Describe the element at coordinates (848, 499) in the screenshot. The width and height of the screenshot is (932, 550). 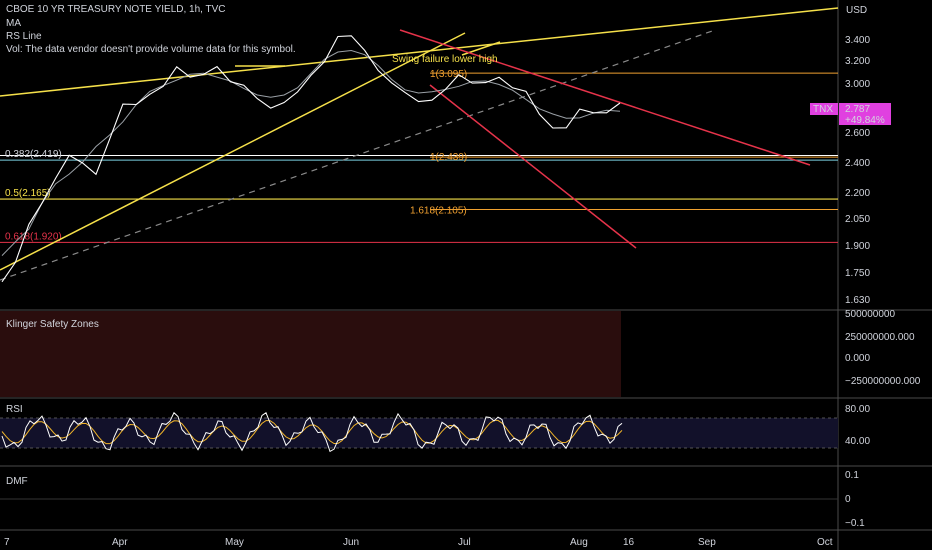
I see `dmf-tick-label: 0` at that location.